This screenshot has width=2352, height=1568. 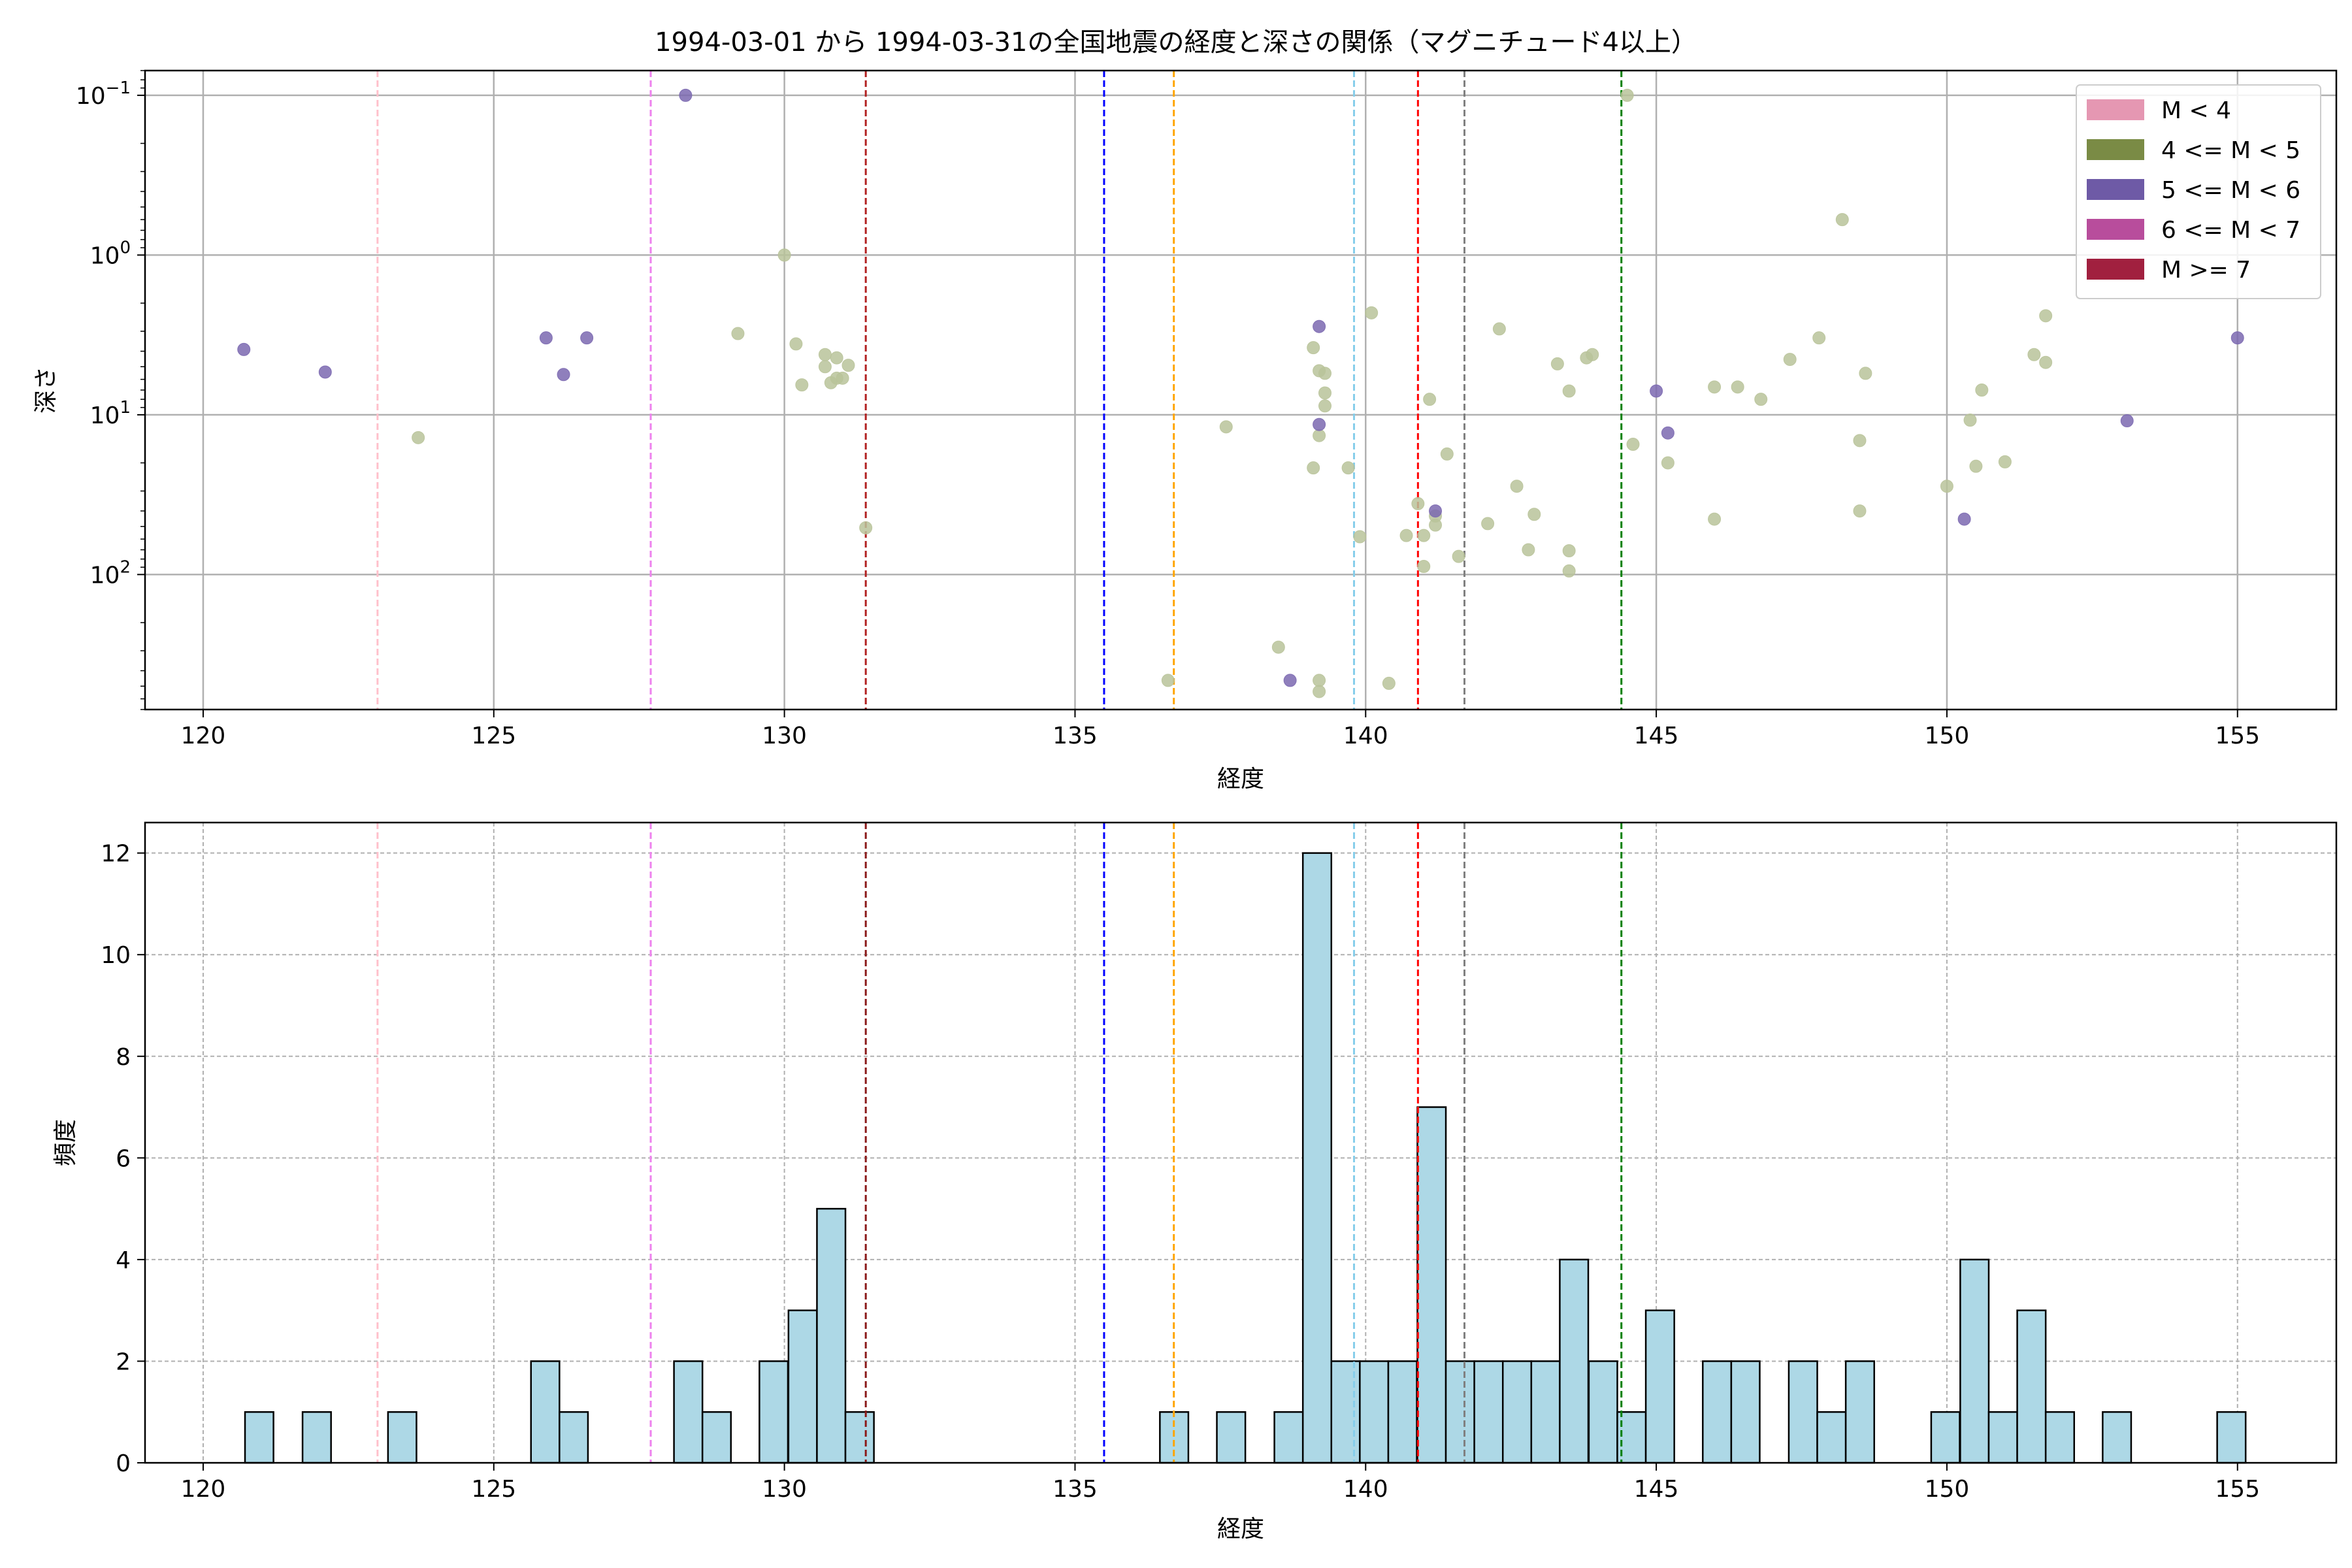 I want to click on scatter-x-tick-label: 140, so click(x=1365, y=736).